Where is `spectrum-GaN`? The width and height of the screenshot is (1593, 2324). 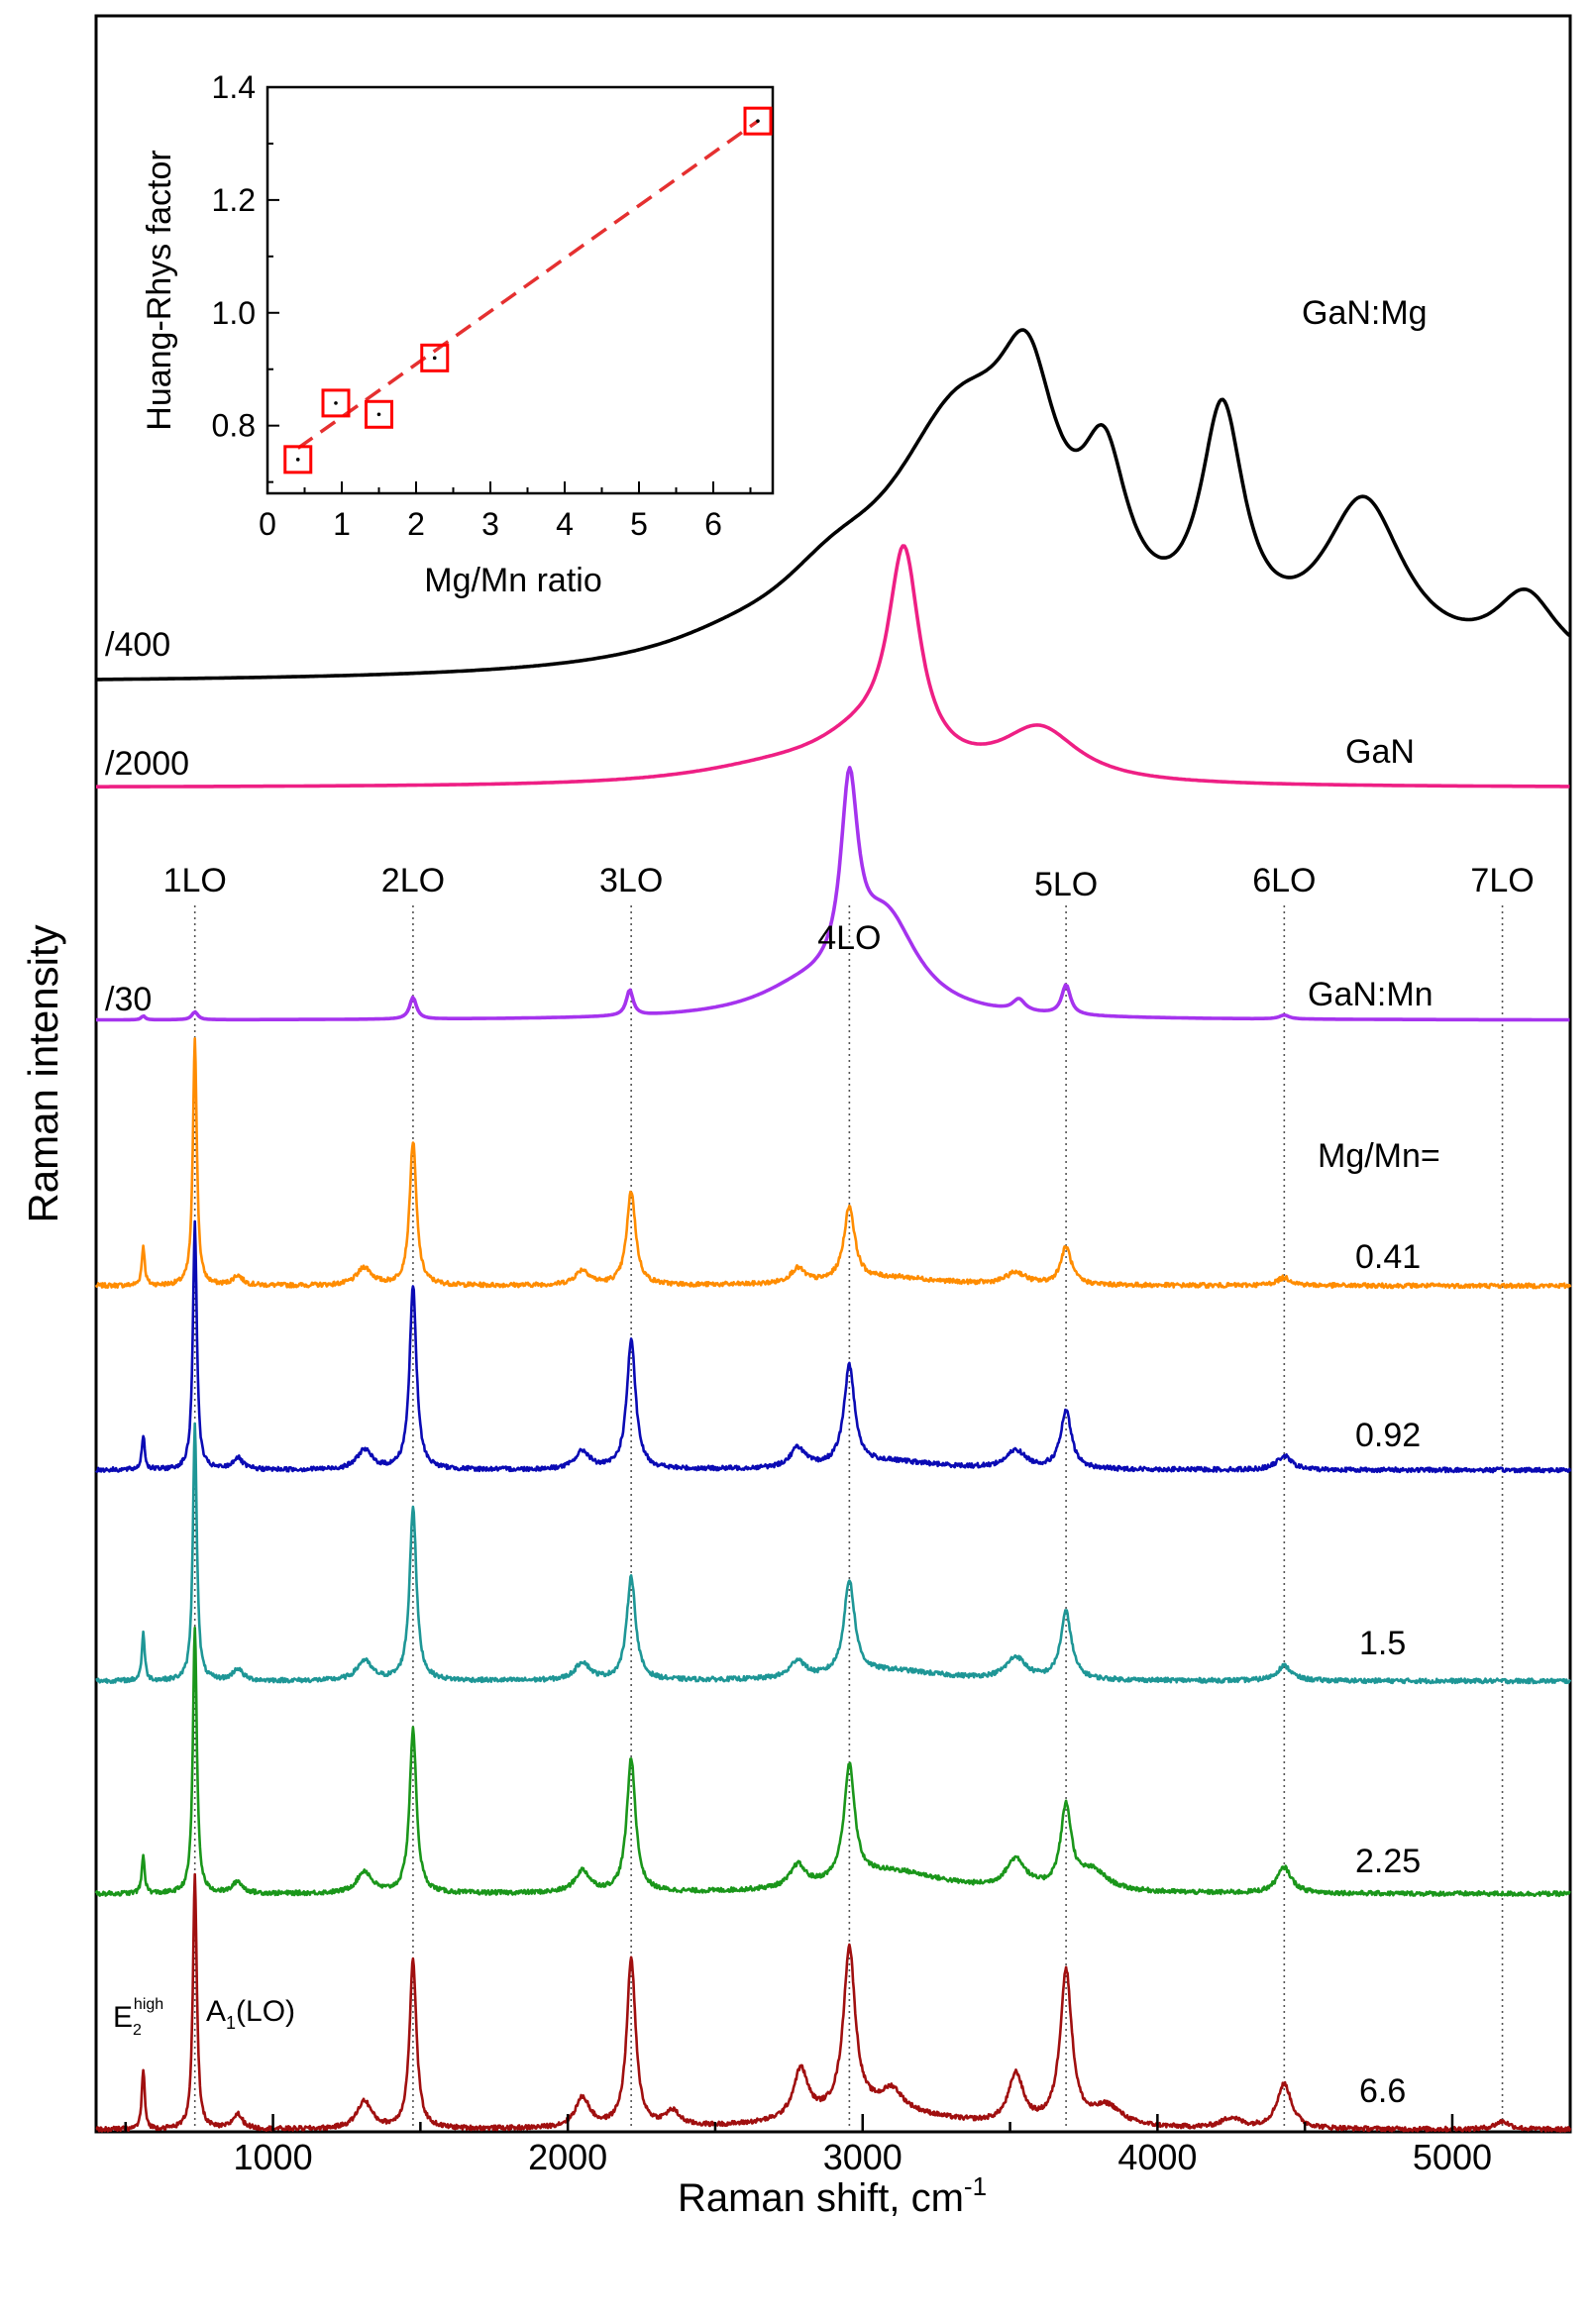
spectrum-GaN is located at coordinates (833, 666).